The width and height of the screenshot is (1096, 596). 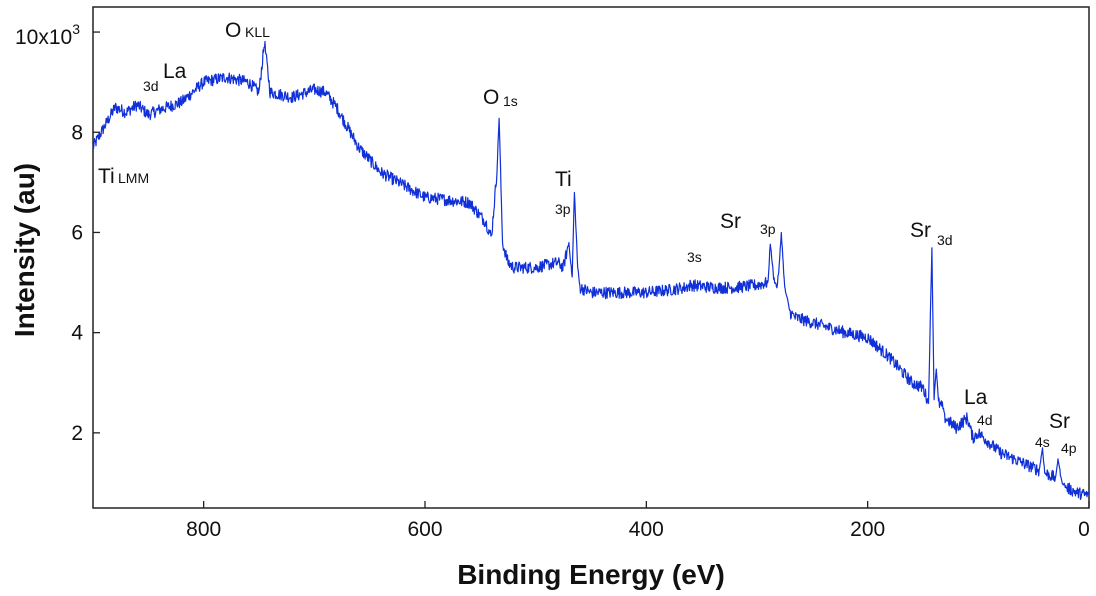 What do you see at coordinates (203, 529) in the screenshot?
I see `x-tick-label: 800` at bounding box center [203, 529].